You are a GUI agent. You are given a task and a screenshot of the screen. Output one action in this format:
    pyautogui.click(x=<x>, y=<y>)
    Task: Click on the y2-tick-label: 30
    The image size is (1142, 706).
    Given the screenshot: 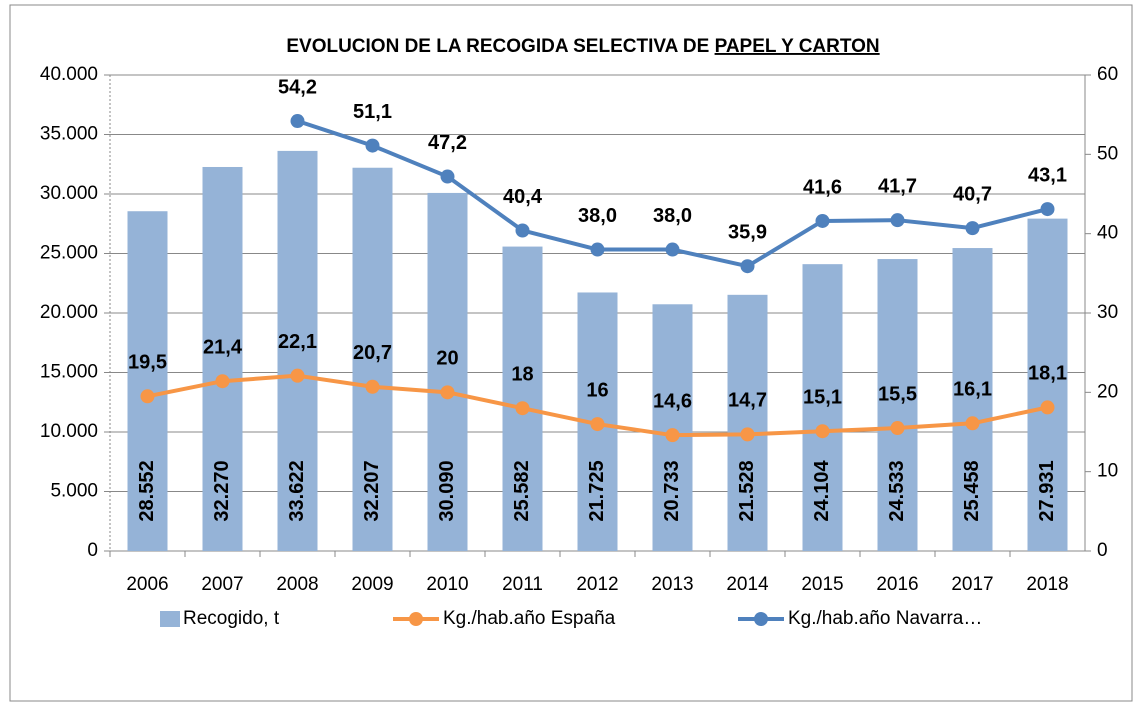 What is the action you would take?
    pyautogui.click(x=1107, y=312)
    